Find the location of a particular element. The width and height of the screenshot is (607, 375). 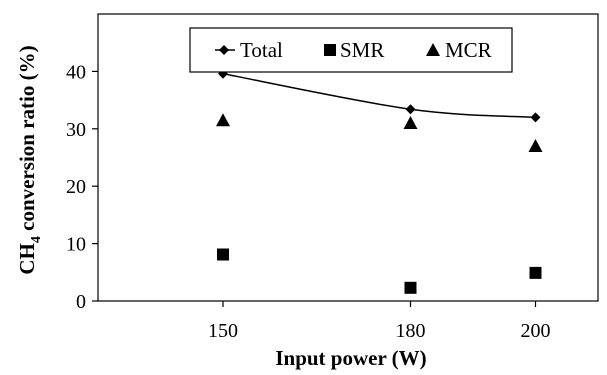

y-axis-label-main: CH is located at coordinates (27, 259).